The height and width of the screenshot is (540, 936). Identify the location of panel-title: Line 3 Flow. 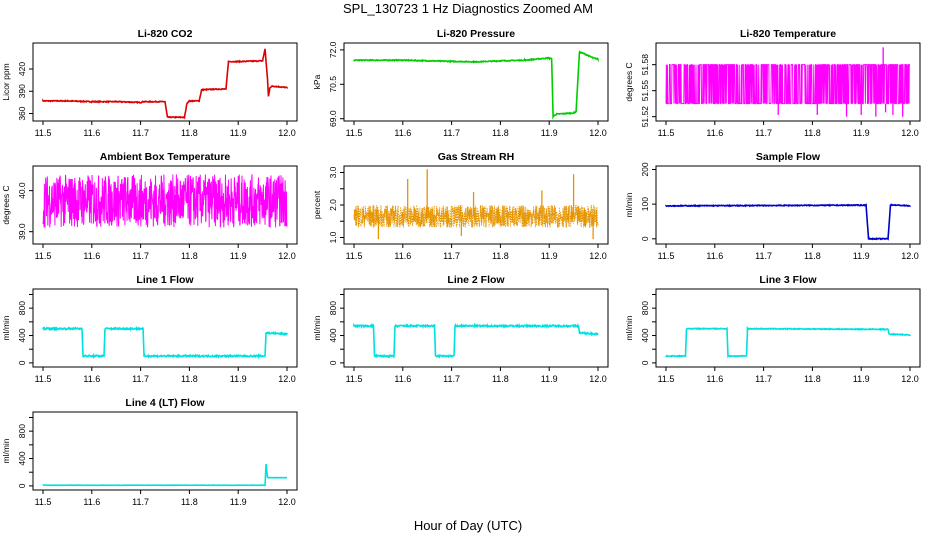
(788, 280).